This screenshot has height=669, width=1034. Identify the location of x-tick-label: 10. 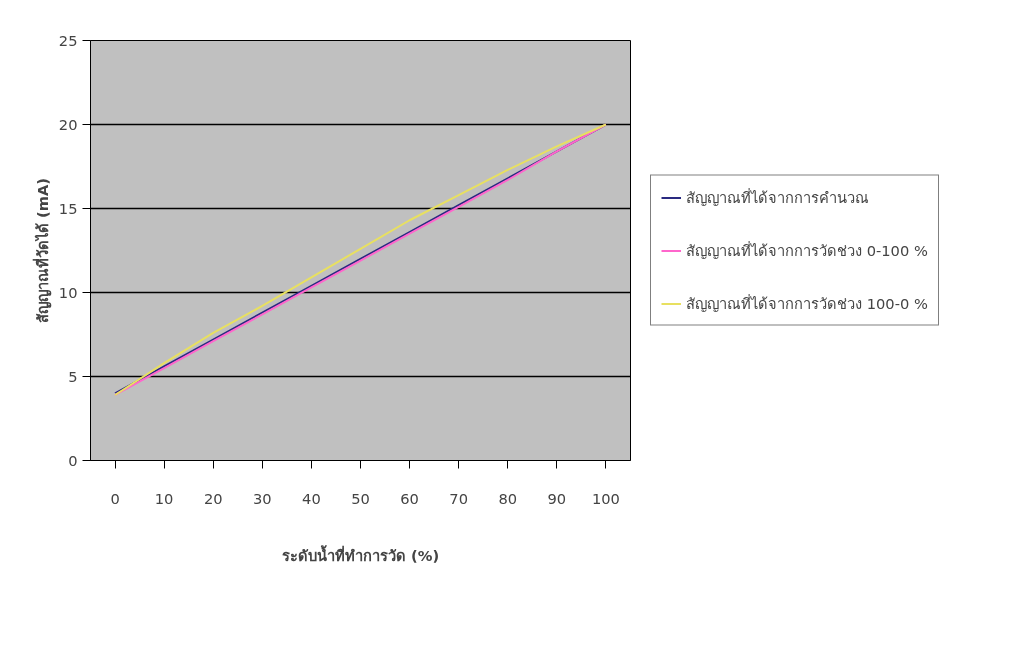
(164, 498).